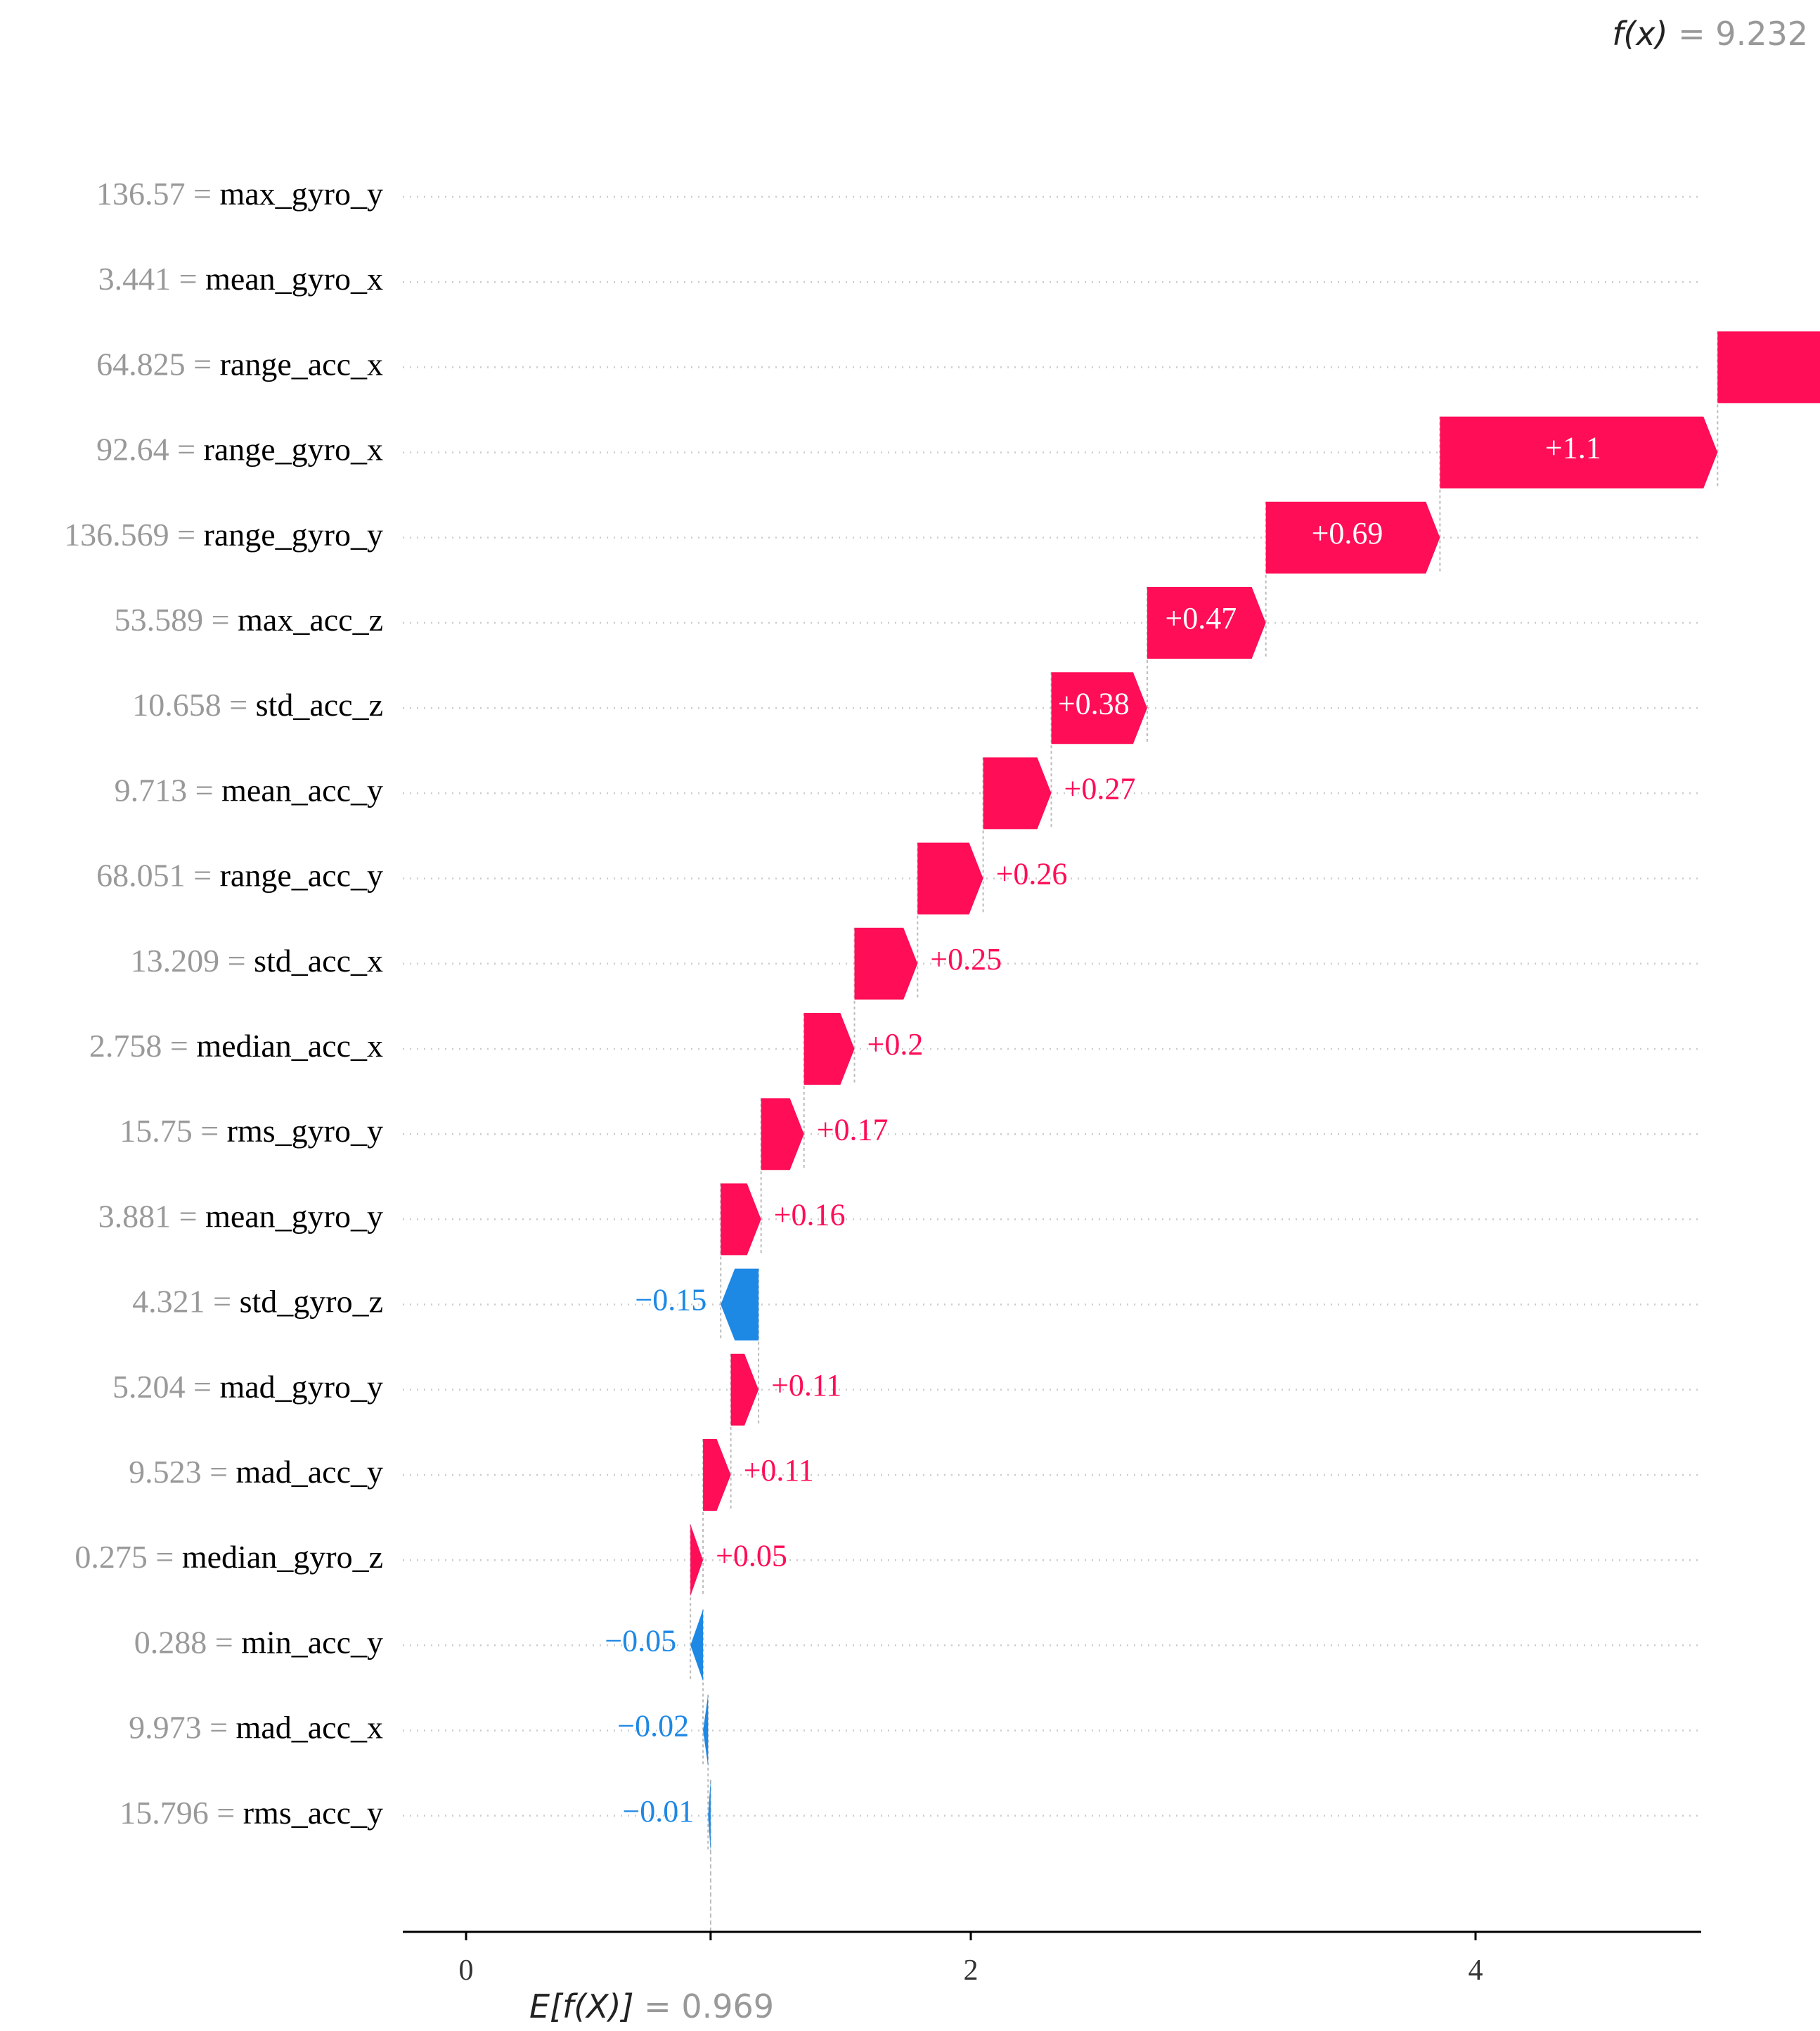 Image resolution: width=1820 pixels, height=2031 pixels. What do you see at coordinates (971, 1970) in the screenshot?
I see `x-tick-label-2: 2` at bounding box center [971, 1970].